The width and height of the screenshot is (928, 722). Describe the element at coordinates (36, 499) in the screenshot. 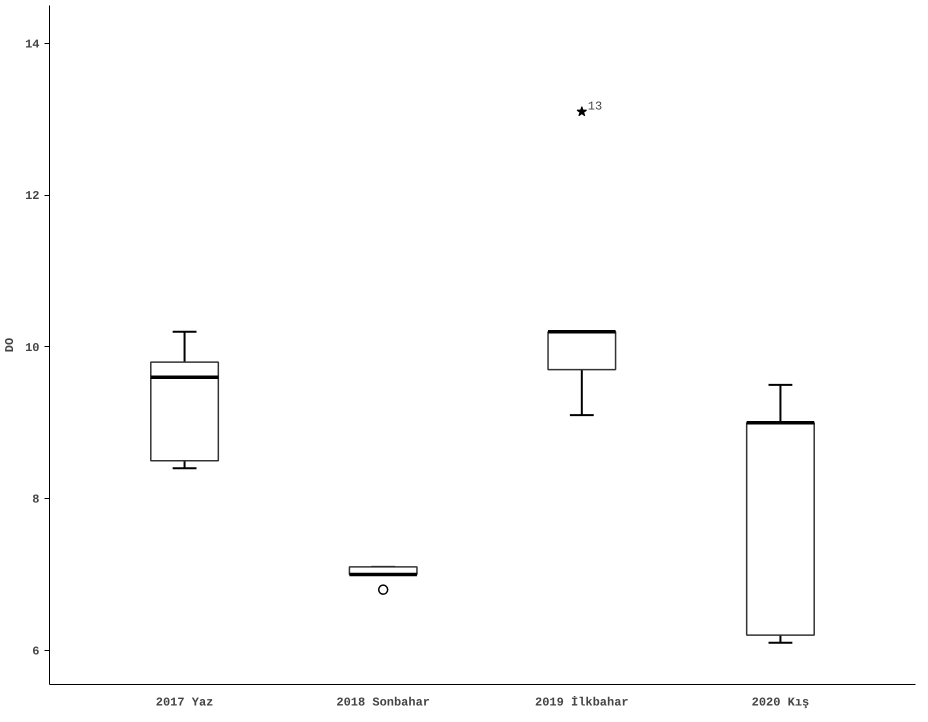

I see `y-tick-label: 8` at that location.